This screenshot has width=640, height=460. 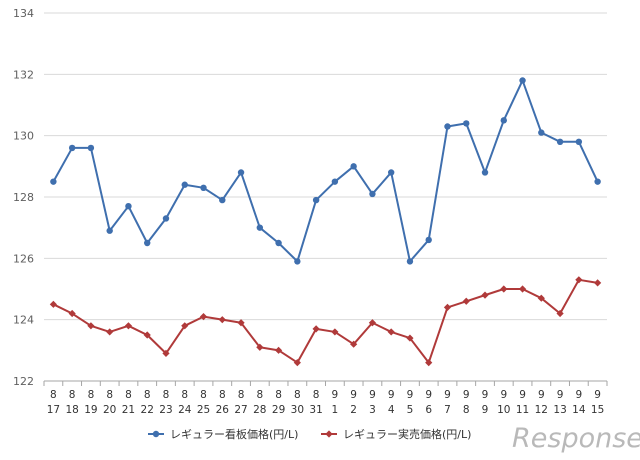 What do you see at coordinates (597, 410) in the screenshot?
I see `x-tick-day: 15` at bounding box center [597, 410].